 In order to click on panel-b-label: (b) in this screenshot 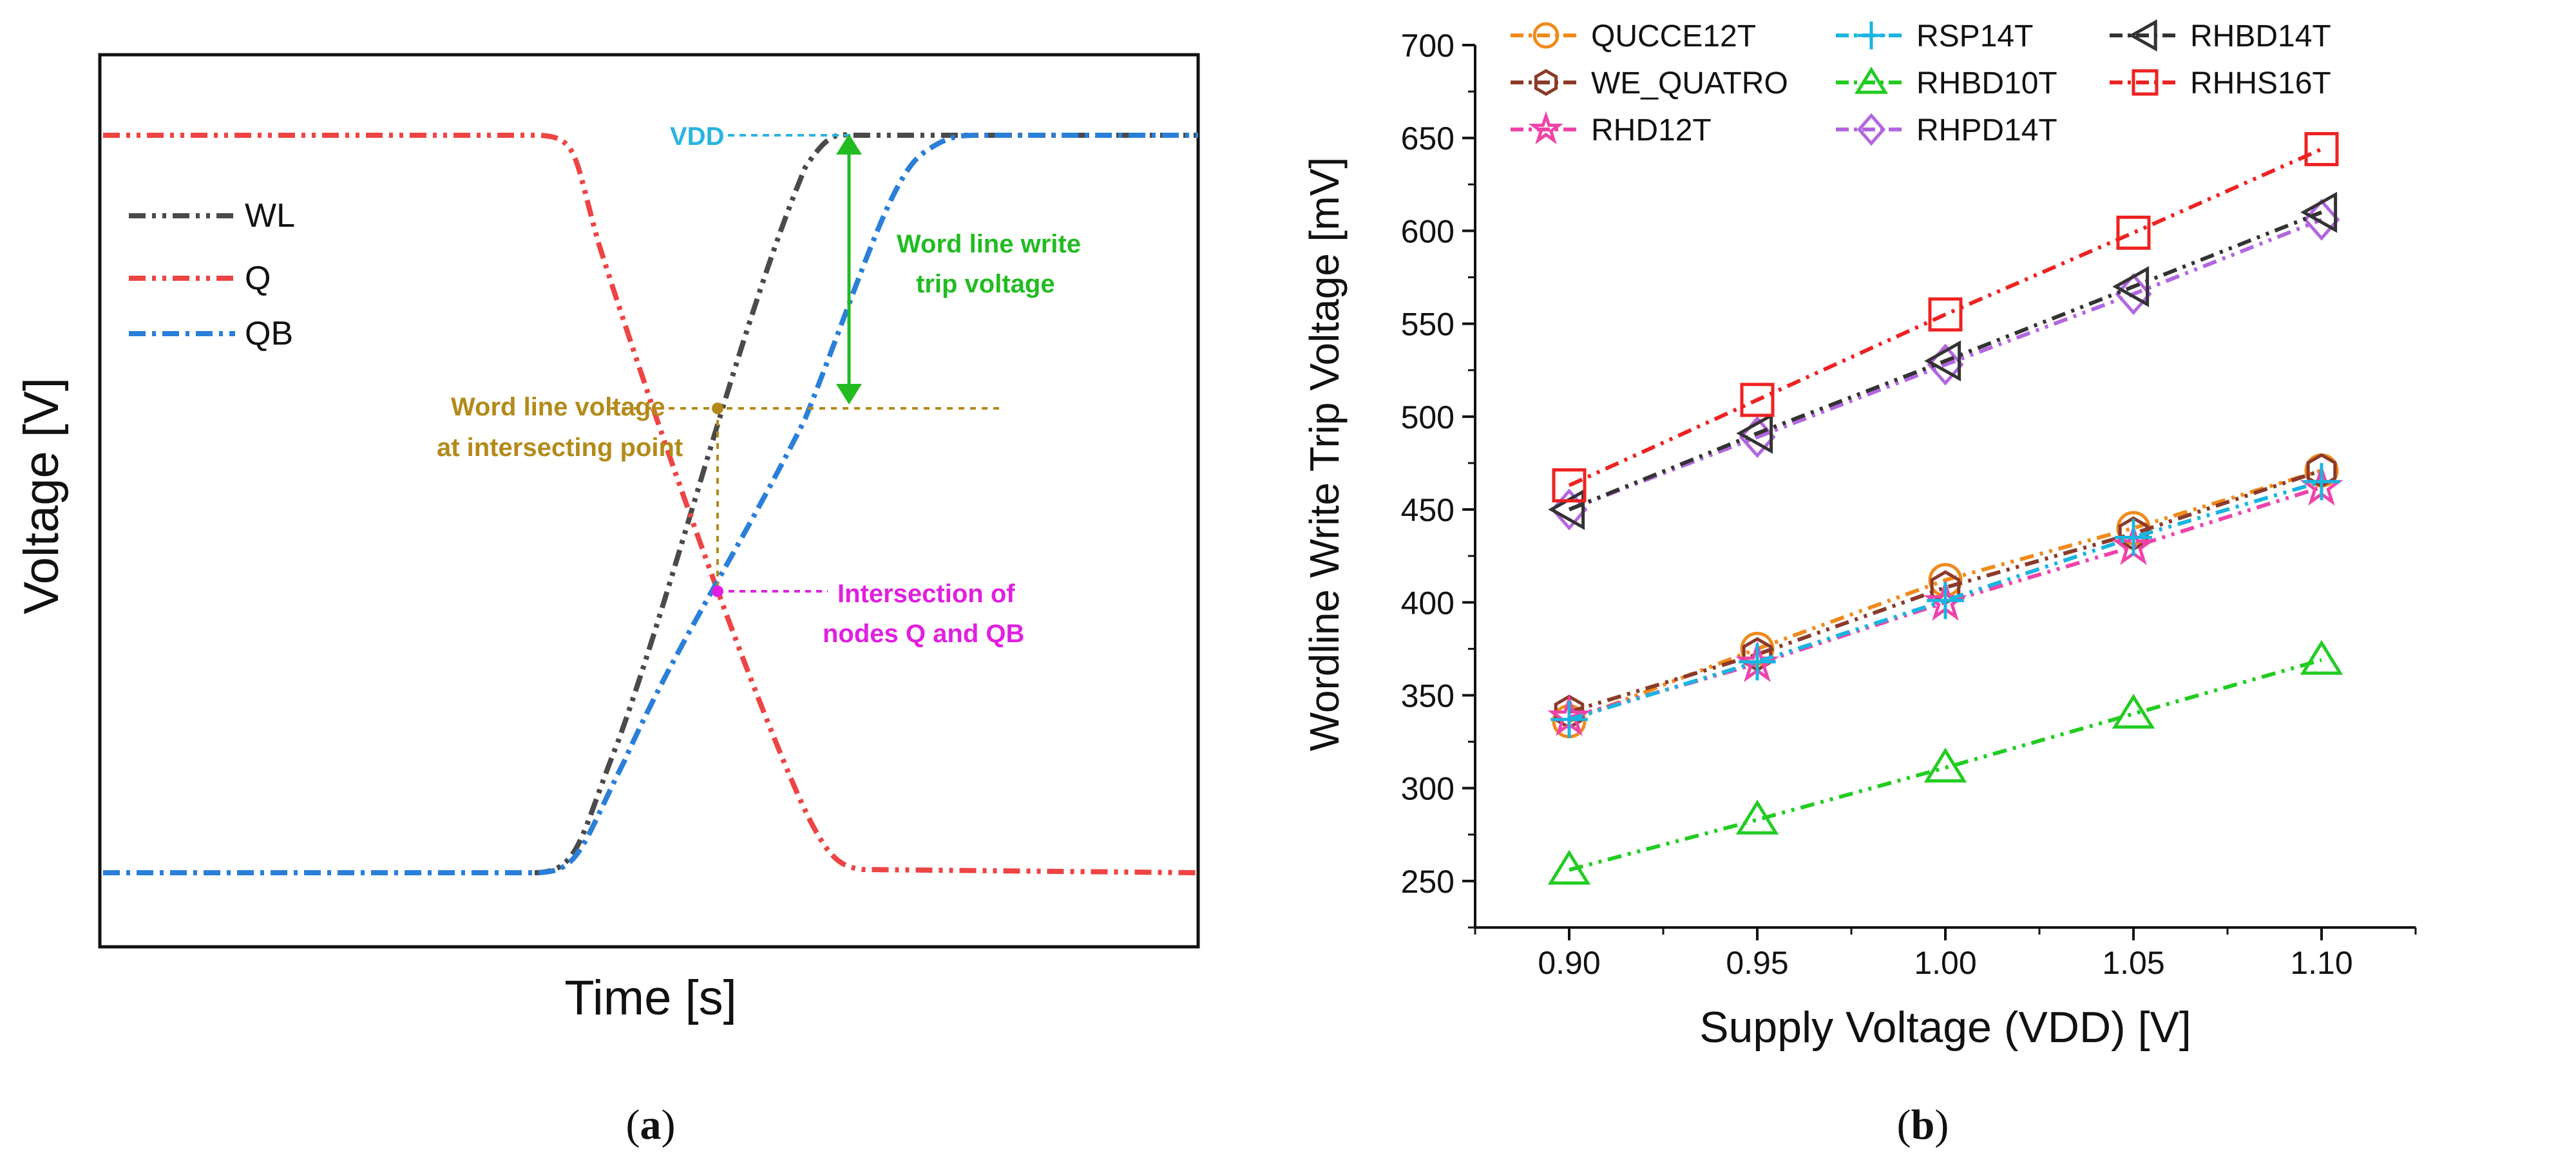, I will do `click(1923, 1124)`.